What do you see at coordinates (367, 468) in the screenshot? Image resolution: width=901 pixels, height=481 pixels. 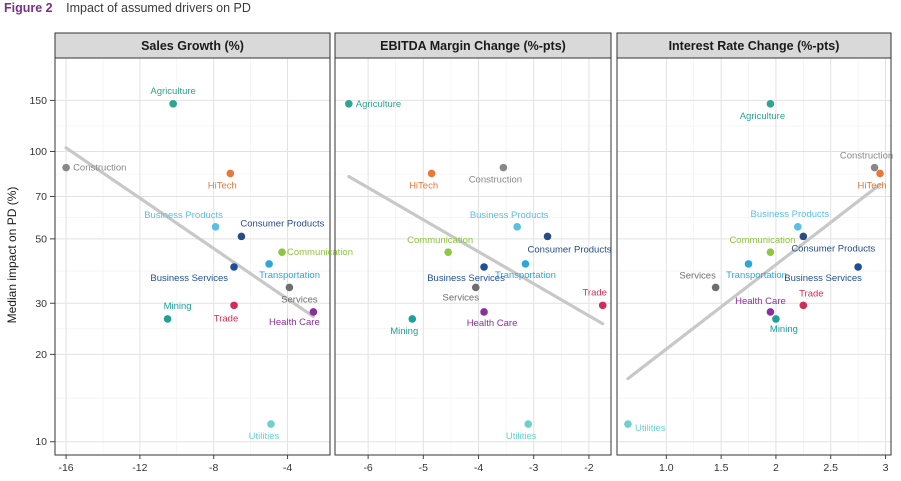 I see `x-tick-label: -6` at bounding box center [367, 468].